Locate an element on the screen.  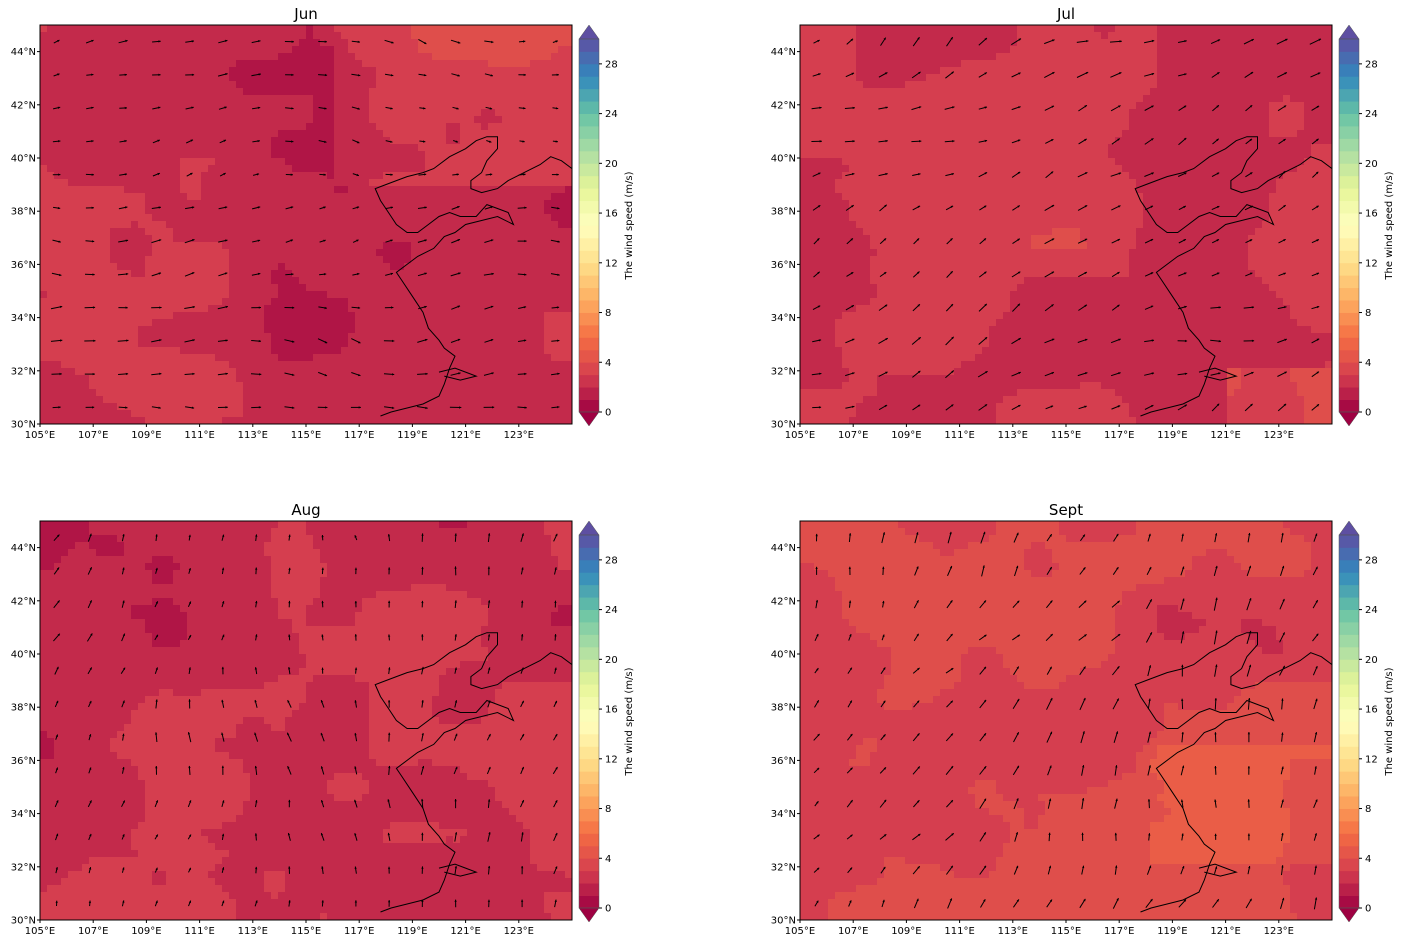
colorbar-tick-label: 12 is located at coordinates (611, 759).